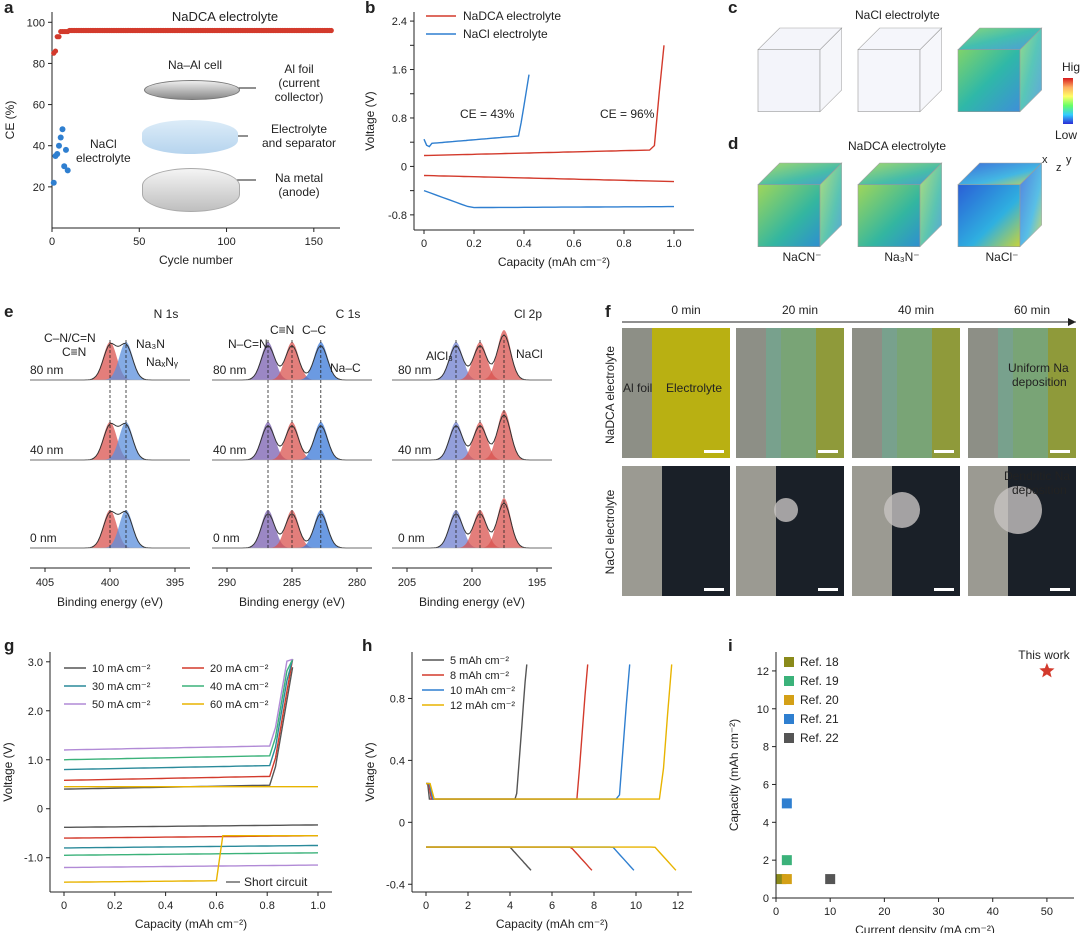 Image resolution: width=1080 pixels, height=933 pixels. What do you see at coordinates (121, 687) in the screenshot?
I see `legend-label: 30 mA cm⁻²` at bounding box center [121, 687].